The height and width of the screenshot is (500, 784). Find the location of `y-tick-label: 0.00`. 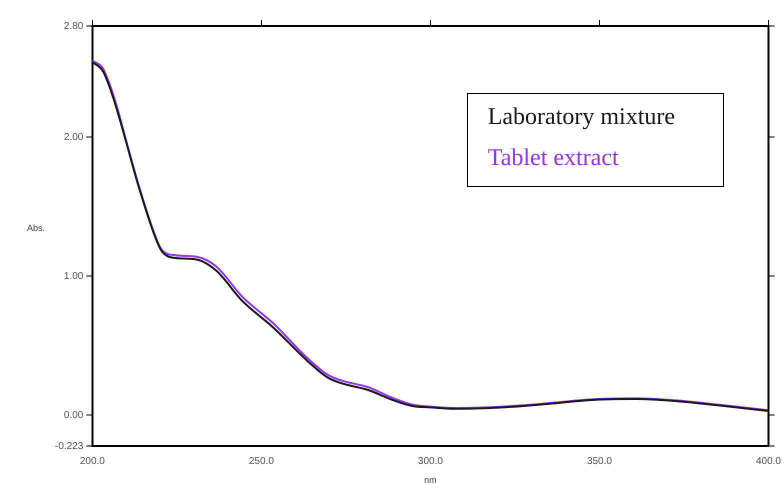

y-tick-label: 0.00 is located at coordinates (74, 415).